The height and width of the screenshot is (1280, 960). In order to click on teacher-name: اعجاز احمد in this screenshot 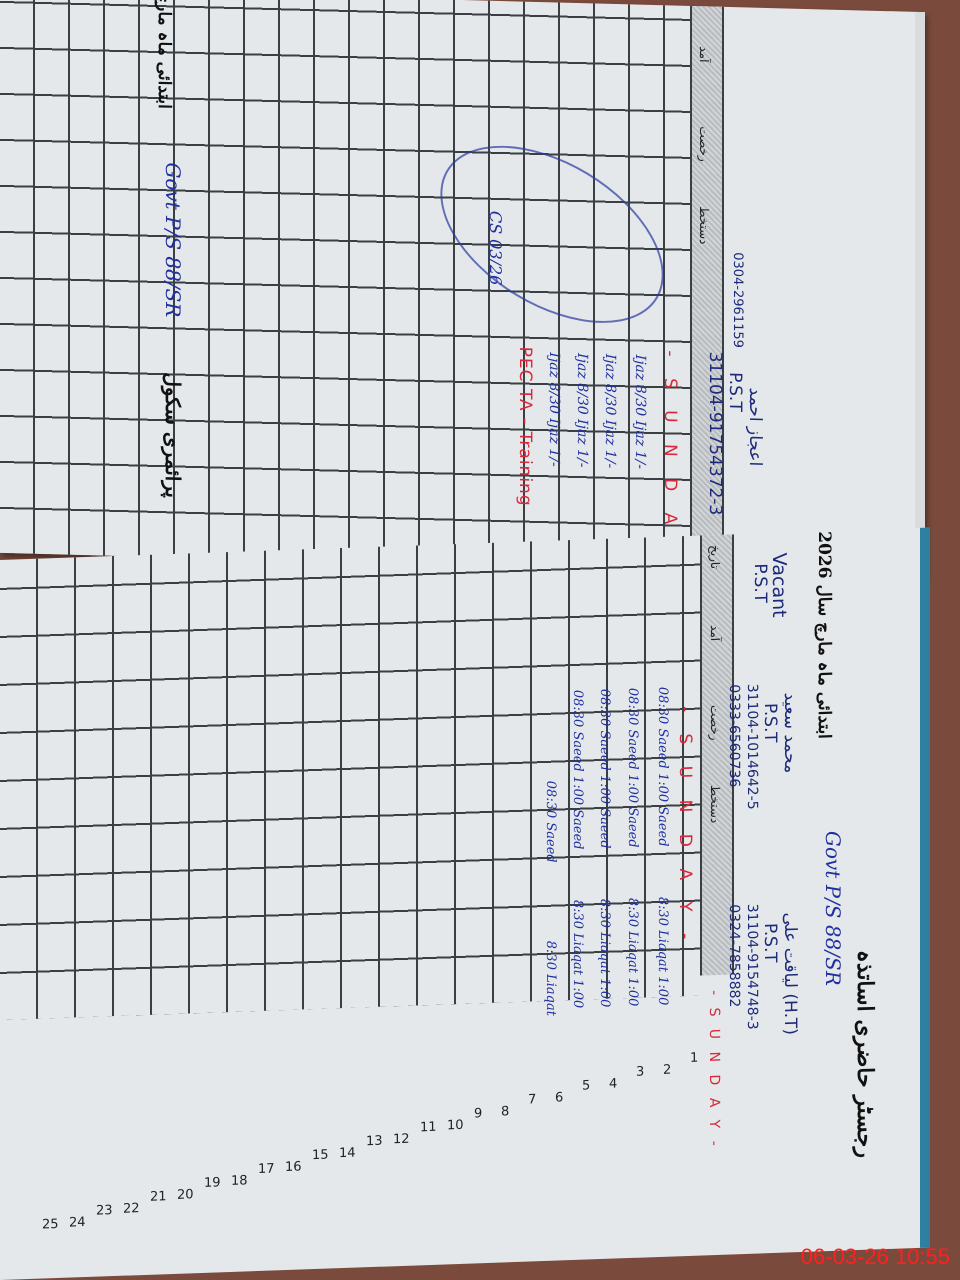, I will do `click(755, 427)`.